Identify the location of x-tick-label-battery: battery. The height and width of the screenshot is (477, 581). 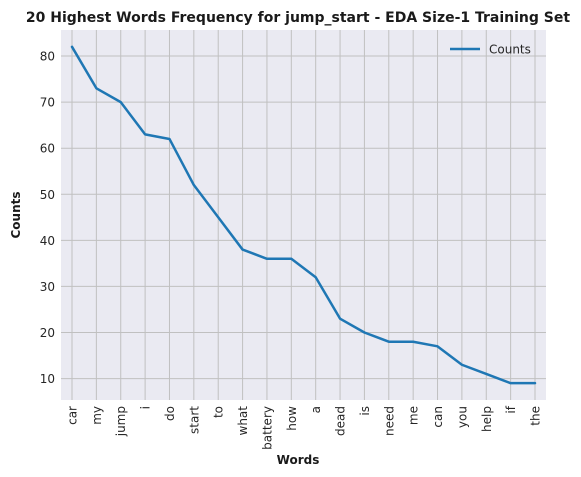
(267, 428).